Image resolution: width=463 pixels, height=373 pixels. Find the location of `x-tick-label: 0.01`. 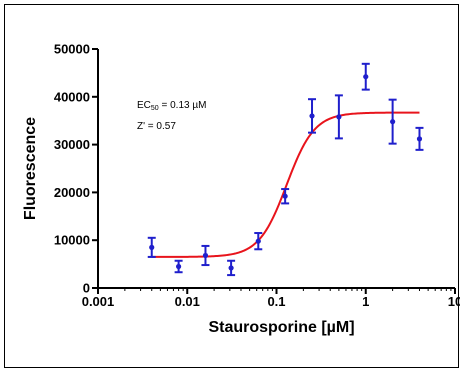

x-tick-label: 0.01 is located at coordinates (187, 301).